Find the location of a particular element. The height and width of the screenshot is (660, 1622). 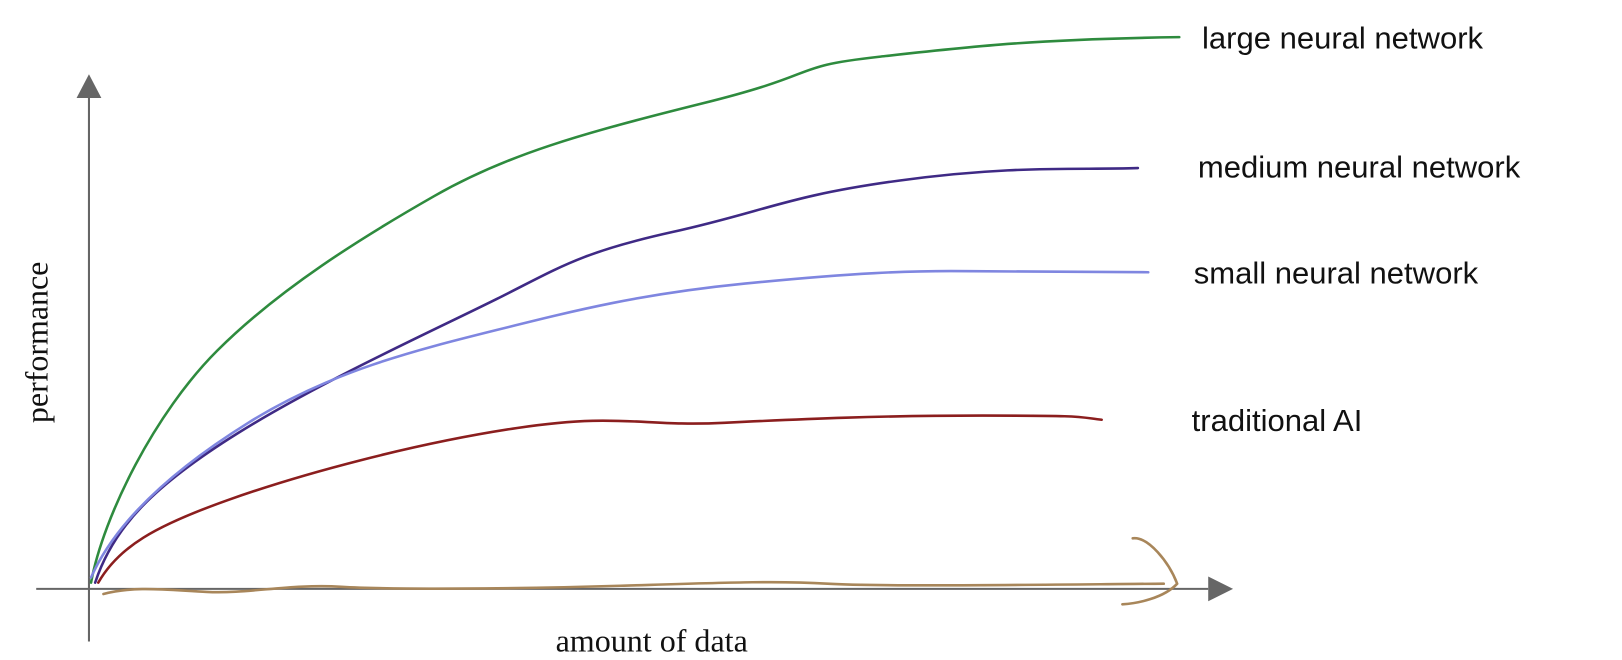

y-axis-label: performance is located at coordinates (37, 342).